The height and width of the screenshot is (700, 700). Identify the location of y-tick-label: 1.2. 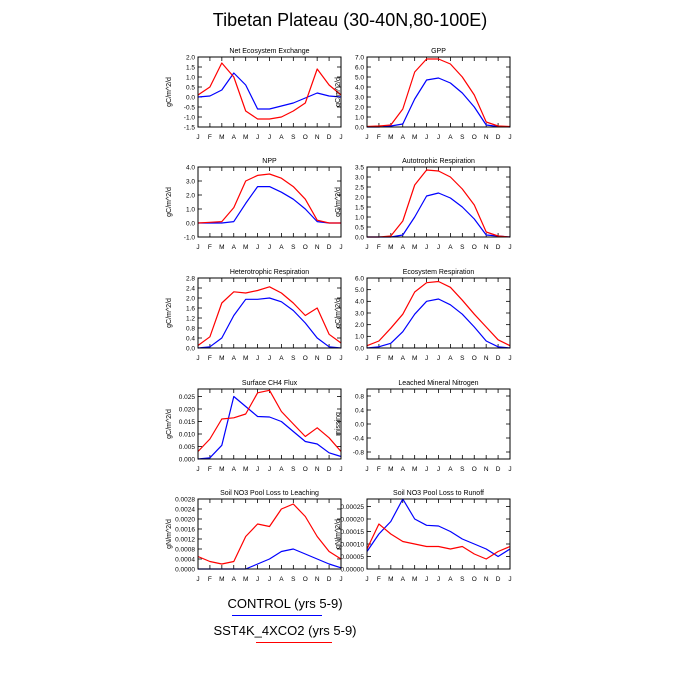
(190, 318).